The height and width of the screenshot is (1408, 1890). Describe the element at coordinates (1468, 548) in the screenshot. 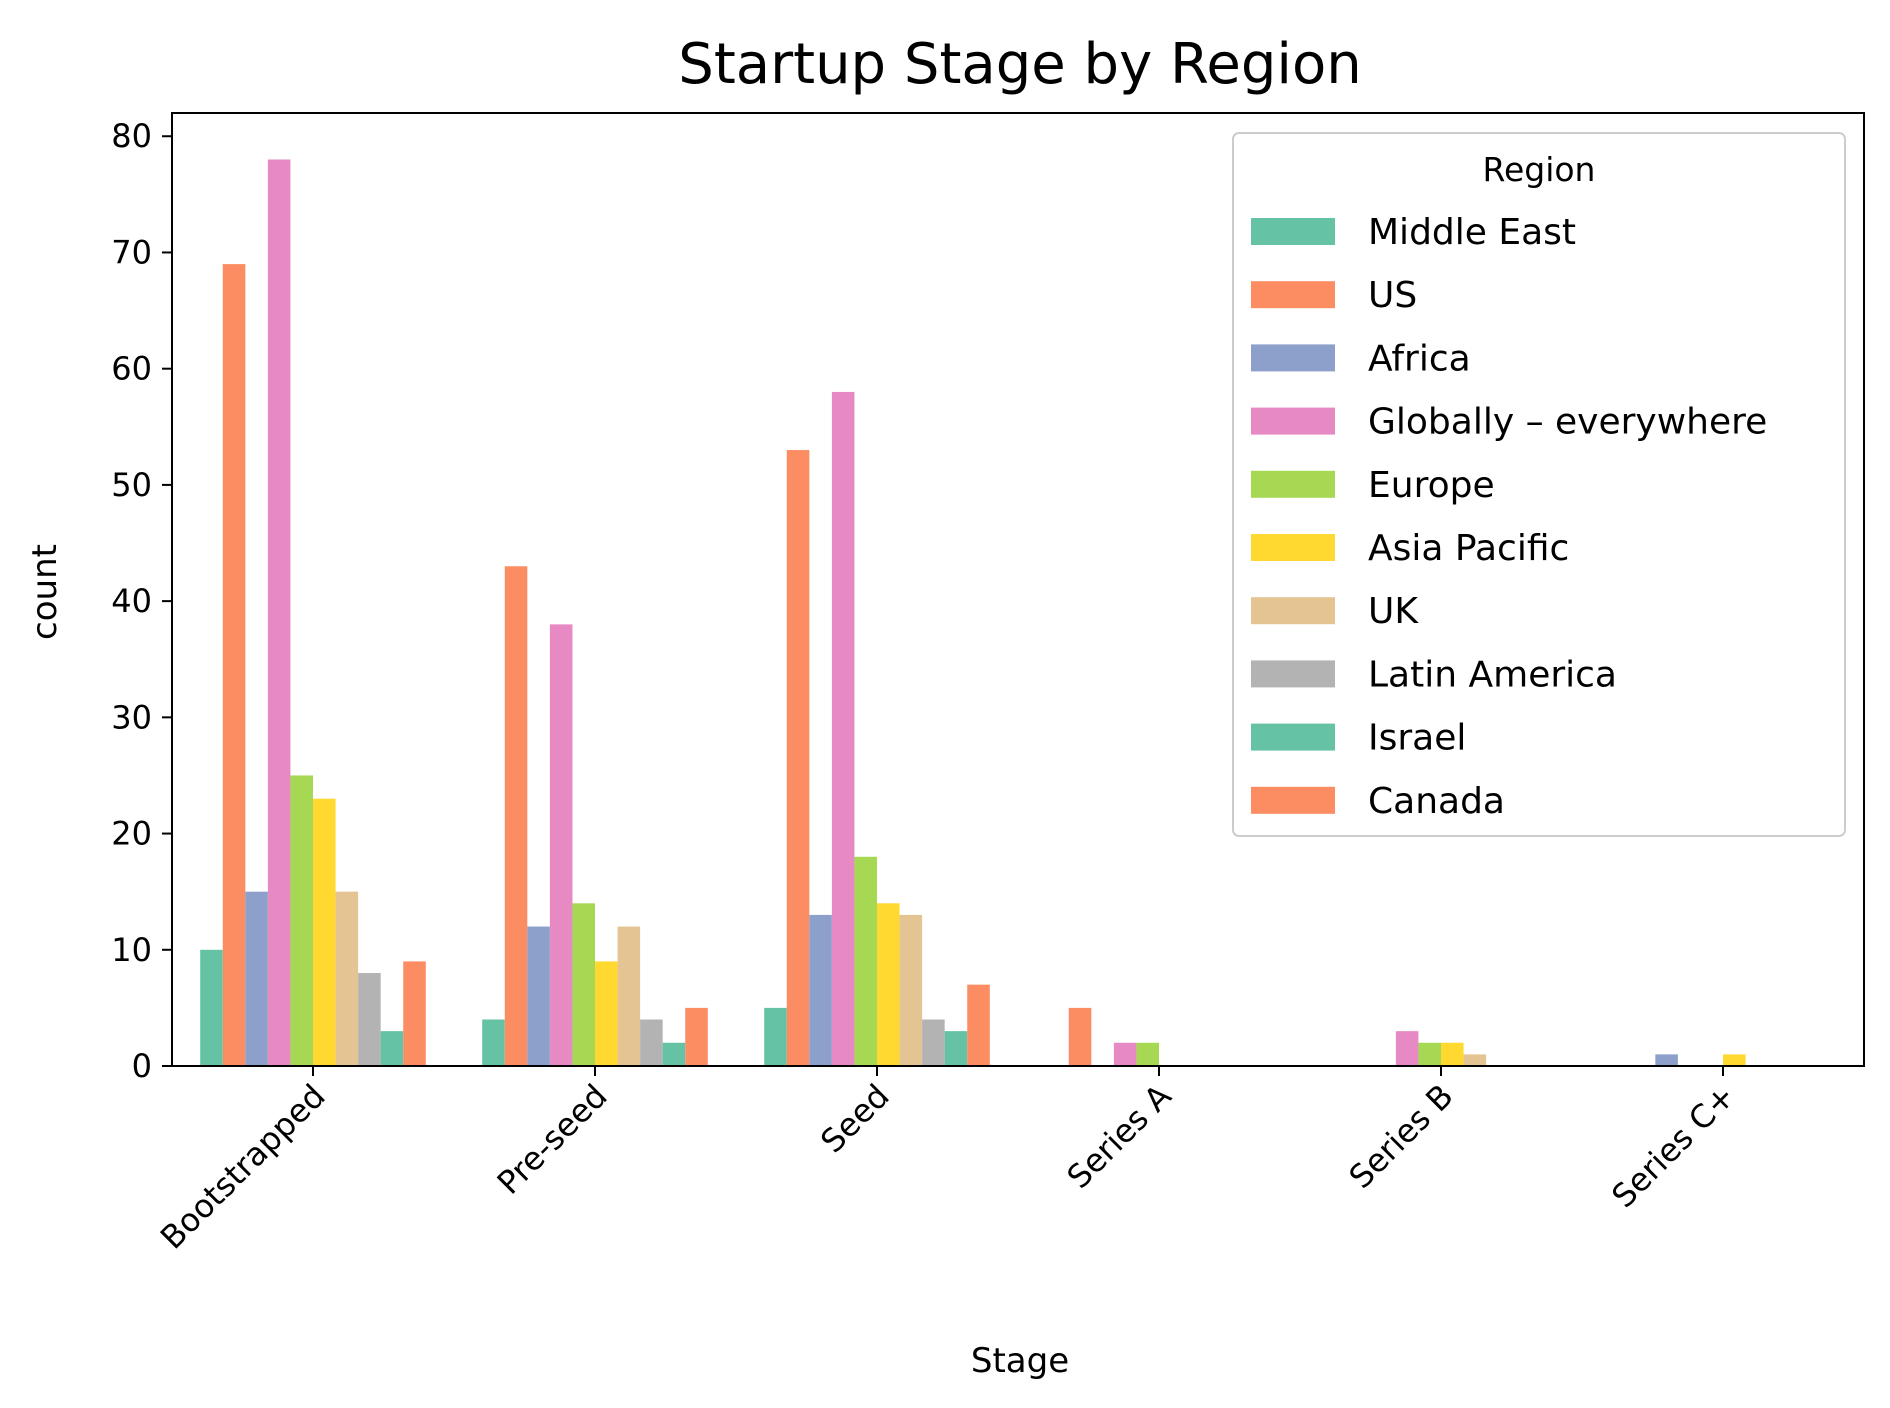

I see `legend-label: Asia Pacific` at that location.